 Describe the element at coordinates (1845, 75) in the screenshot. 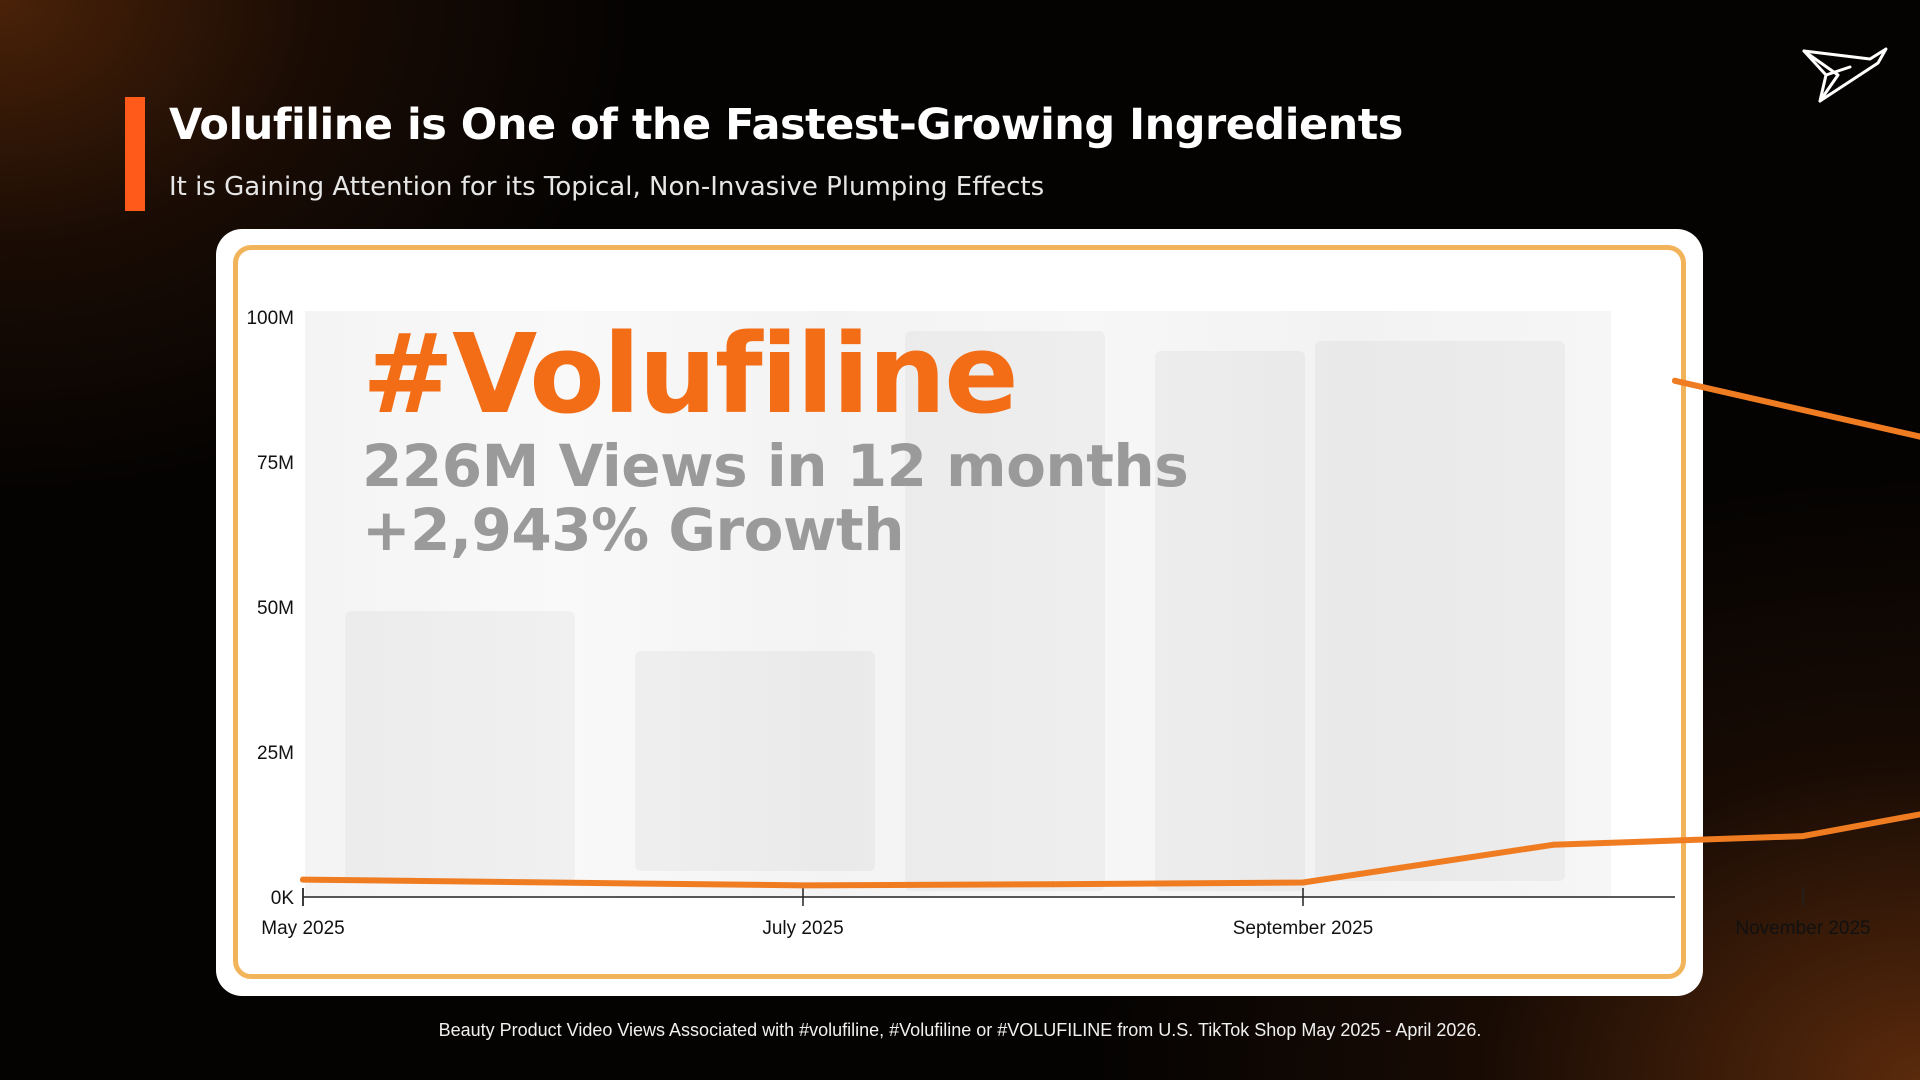

I see `paper-plane-bird-icon` at that location.